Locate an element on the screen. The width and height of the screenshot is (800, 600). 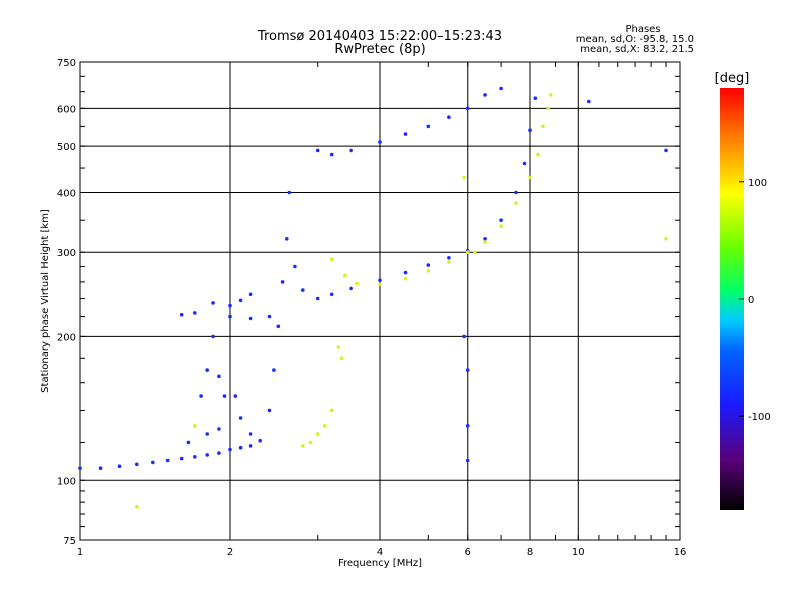
stats-x-line: mean, sd,X: 83.2, 21.5 is located at coordinates (637, 49).